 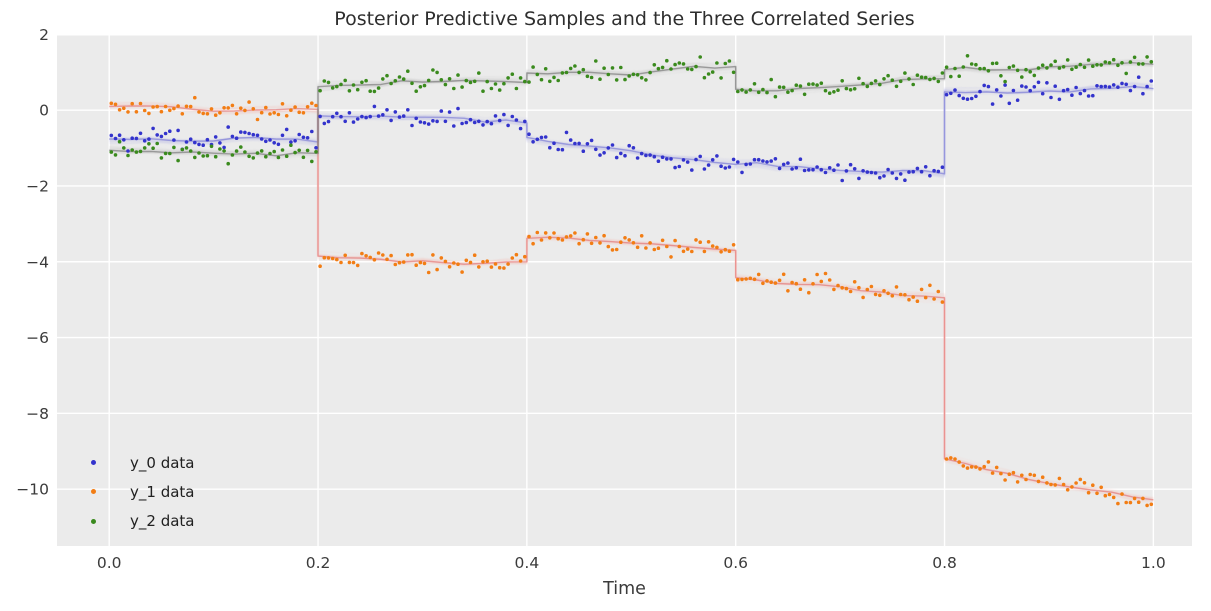 What do you see at coordinates (162, 521) in the screenshot?
I see `legend-label: y_2 data` at bounding box center [162, 521].